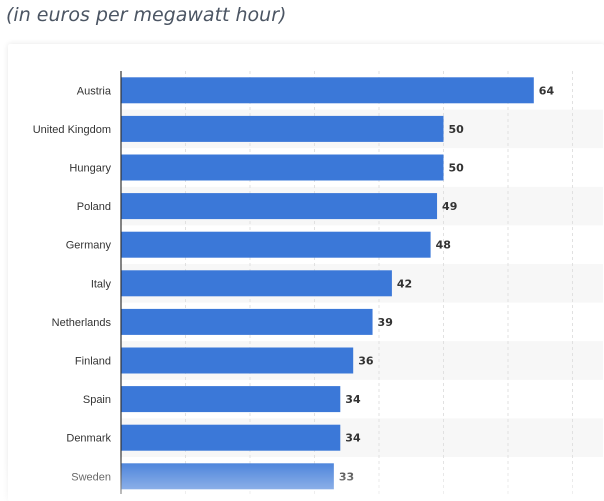 This screenshot has width=604, height=501. I want to click on bar-sweden, so click(227, 476).